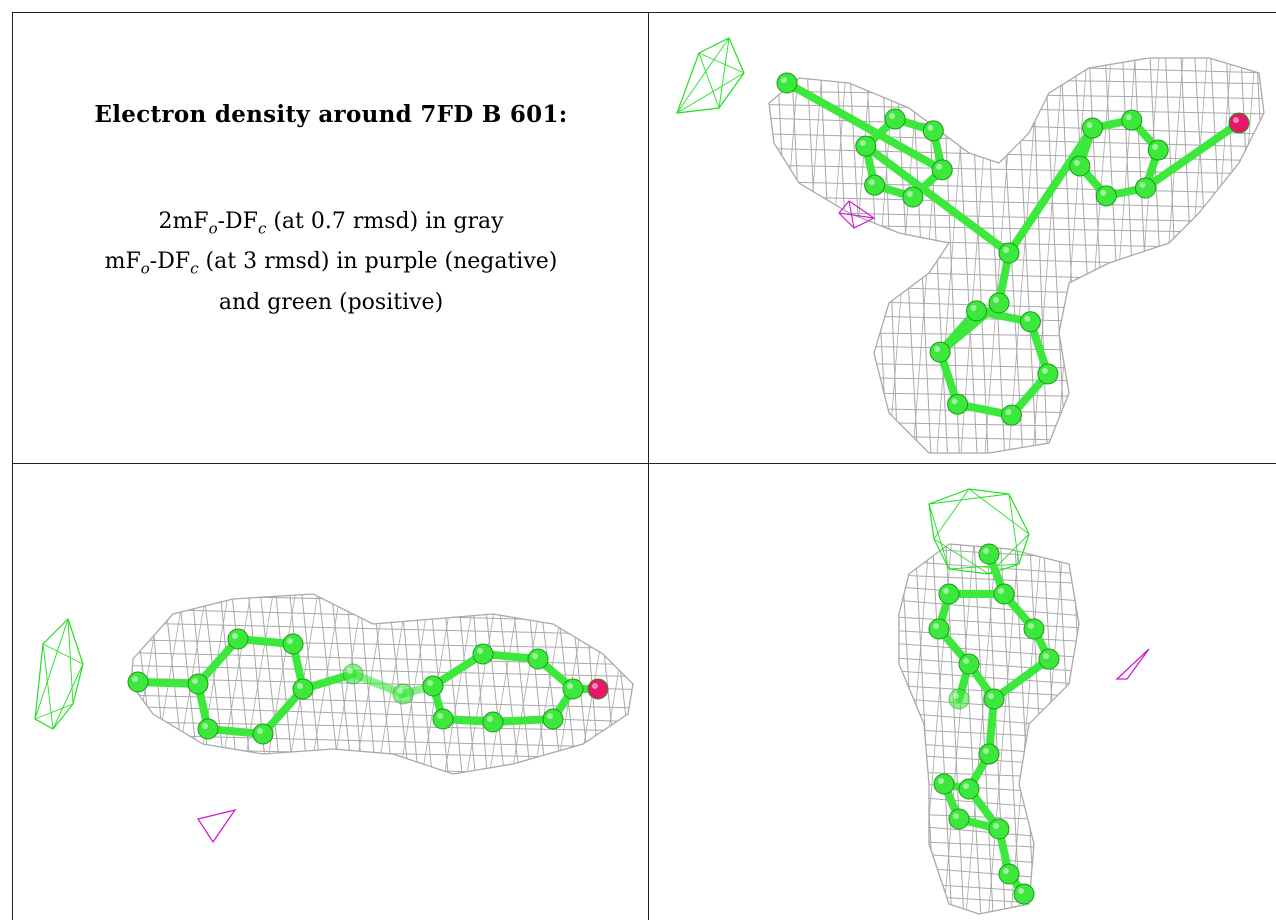 Image resolution: width=1276 pixels, height=920 pixels. What do you see at coordinates (217, 826) in the screenshot?
I see `mesh-negative-bottom-left` at bounding box center [217, 826].